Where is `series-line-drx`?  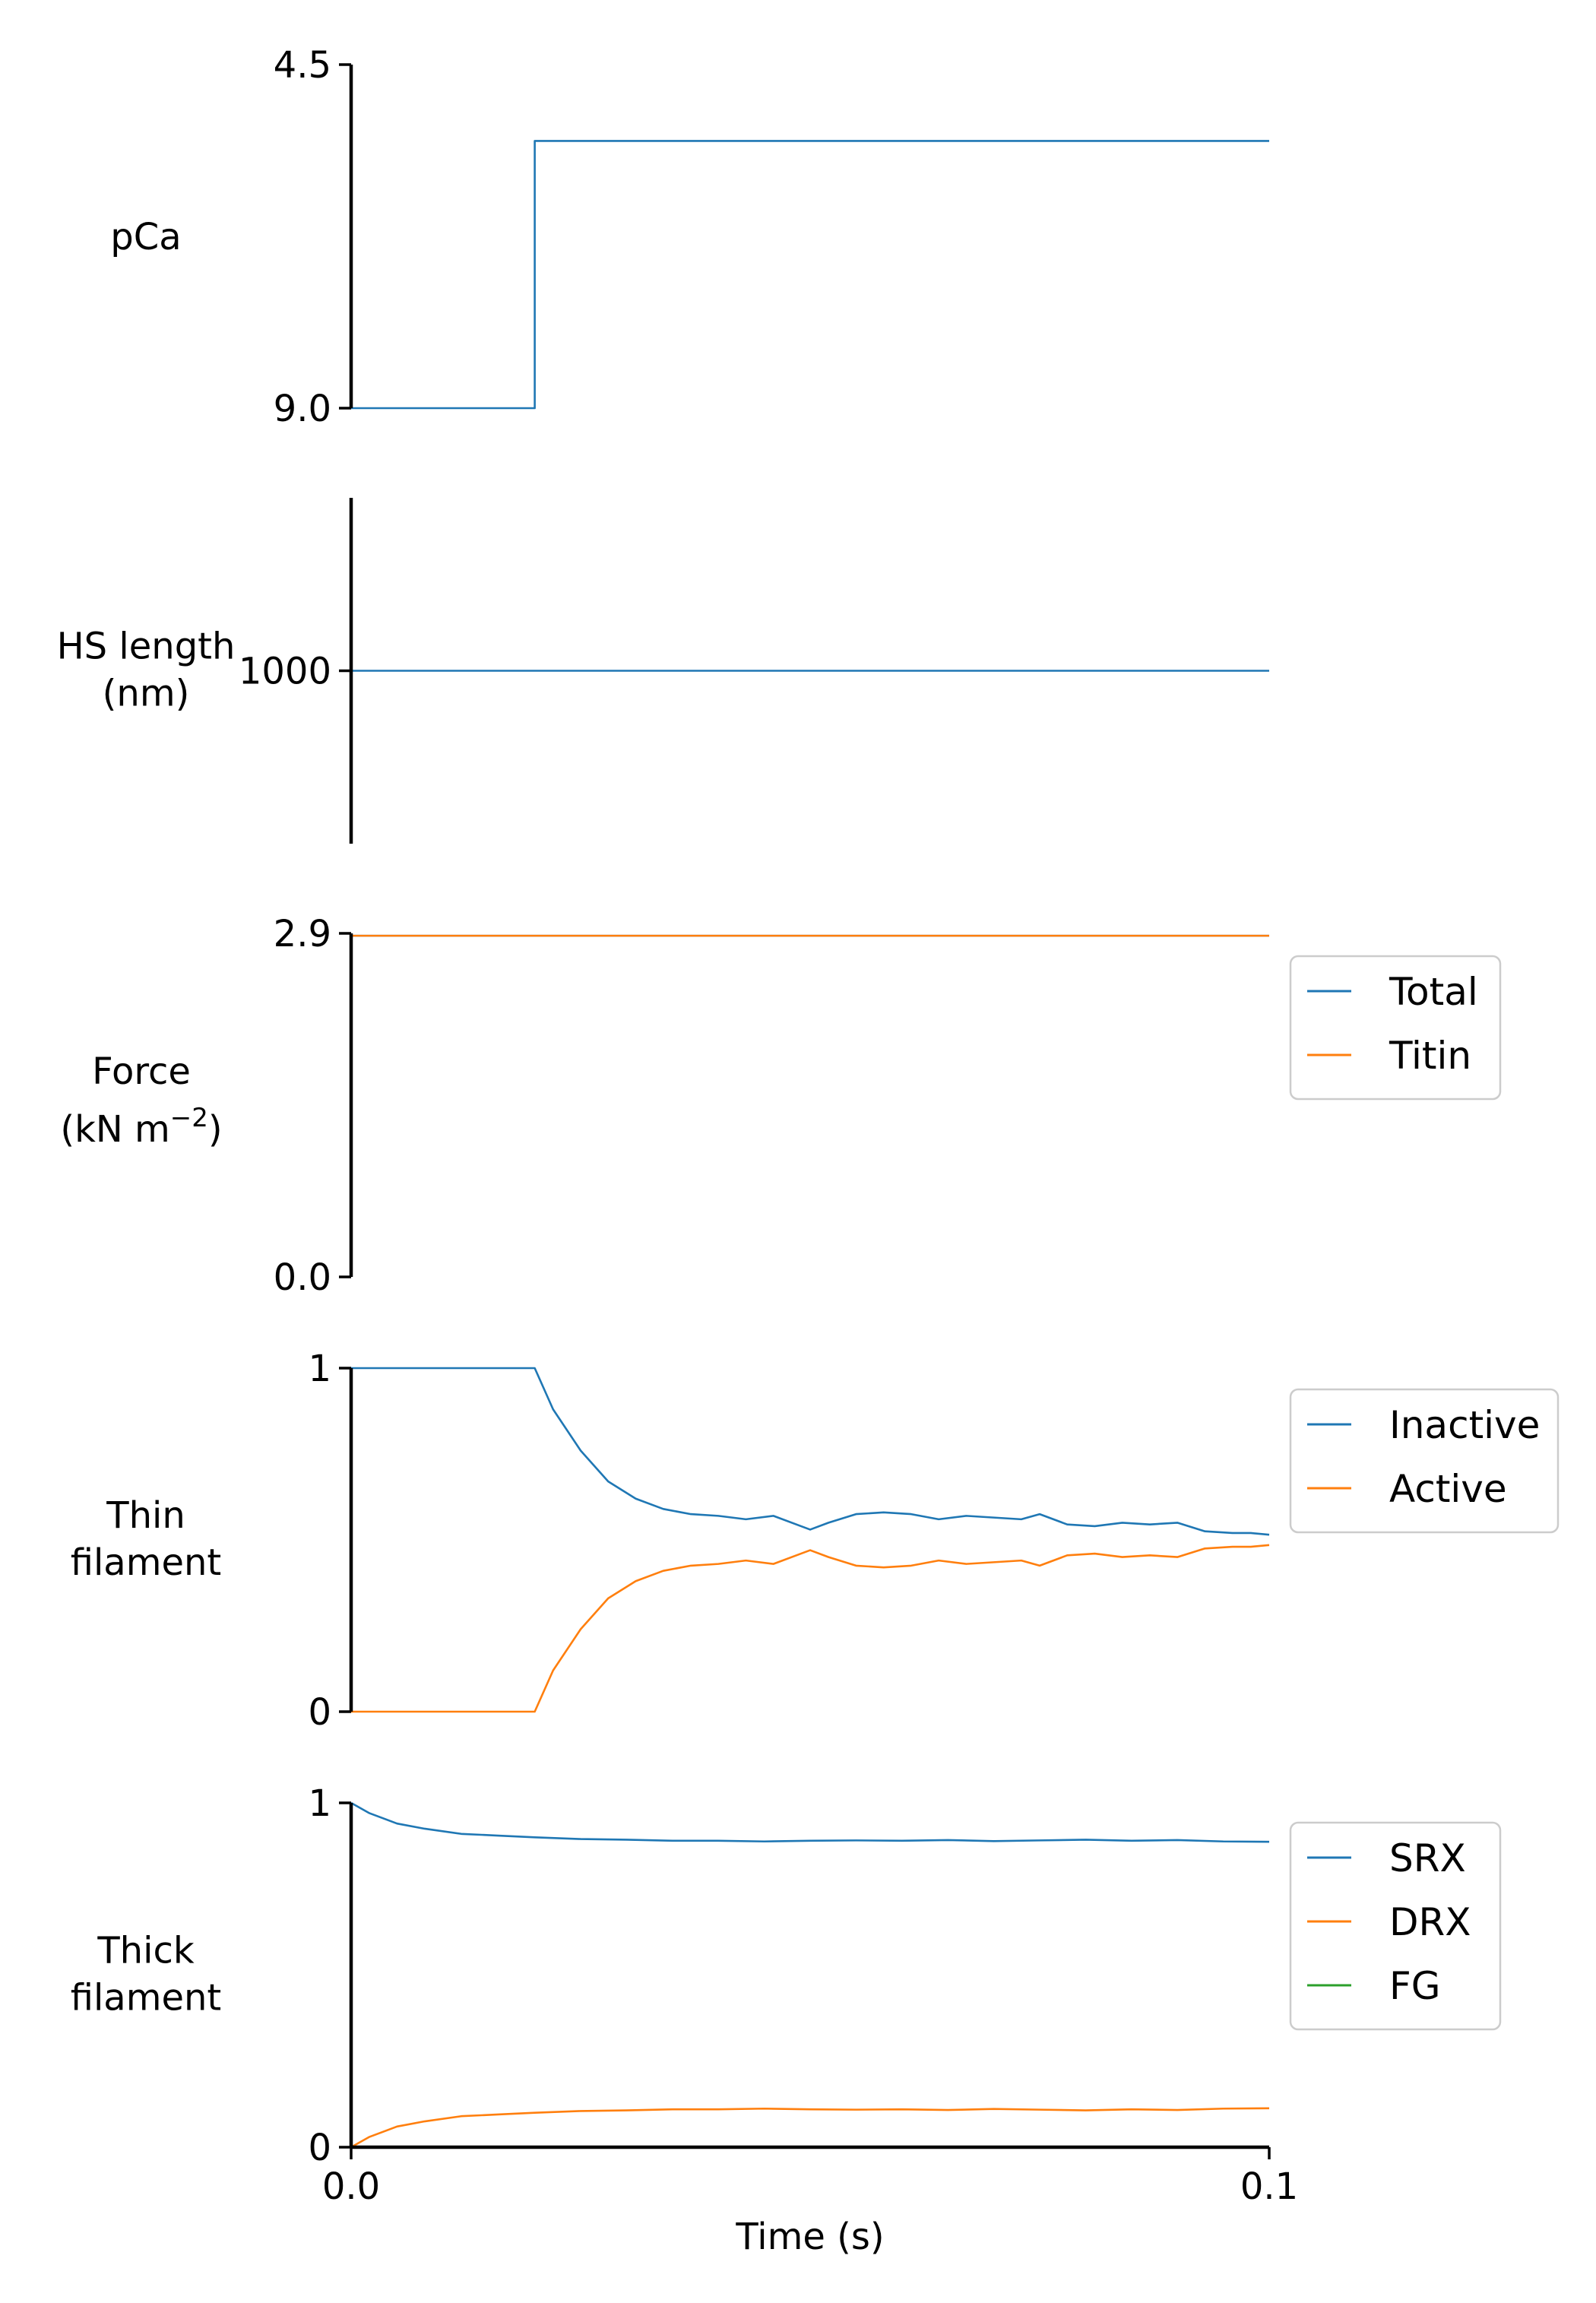
series-line-drx is located at coordinates (810, 2128).